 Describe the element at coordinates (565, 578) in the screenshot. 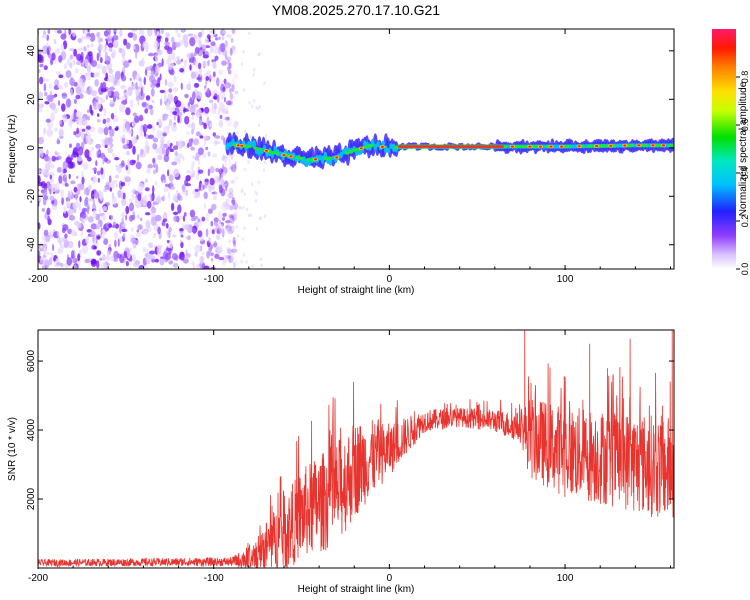

I see `snr-x-tick-label: 100` at that location.